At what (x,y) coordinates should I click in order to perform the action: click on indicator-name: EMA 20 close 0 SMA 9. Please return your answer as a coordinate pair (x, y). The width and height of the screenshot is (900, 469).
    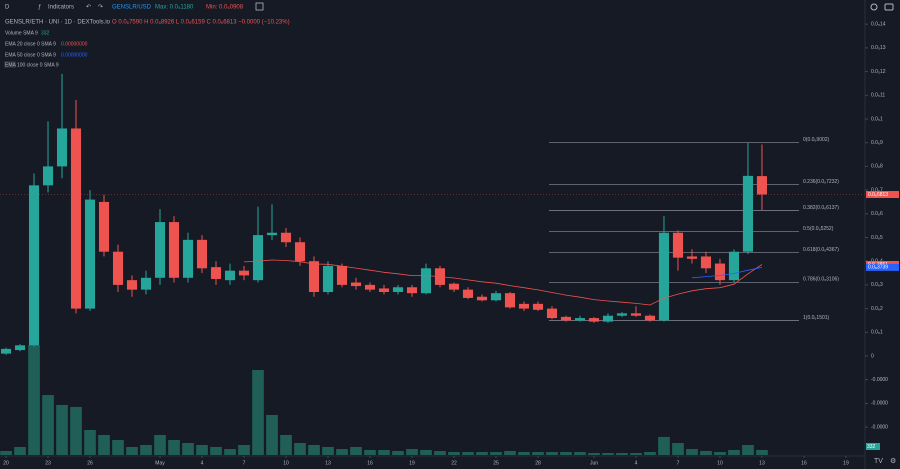
    Looking at the image, I should click on (30, 44).